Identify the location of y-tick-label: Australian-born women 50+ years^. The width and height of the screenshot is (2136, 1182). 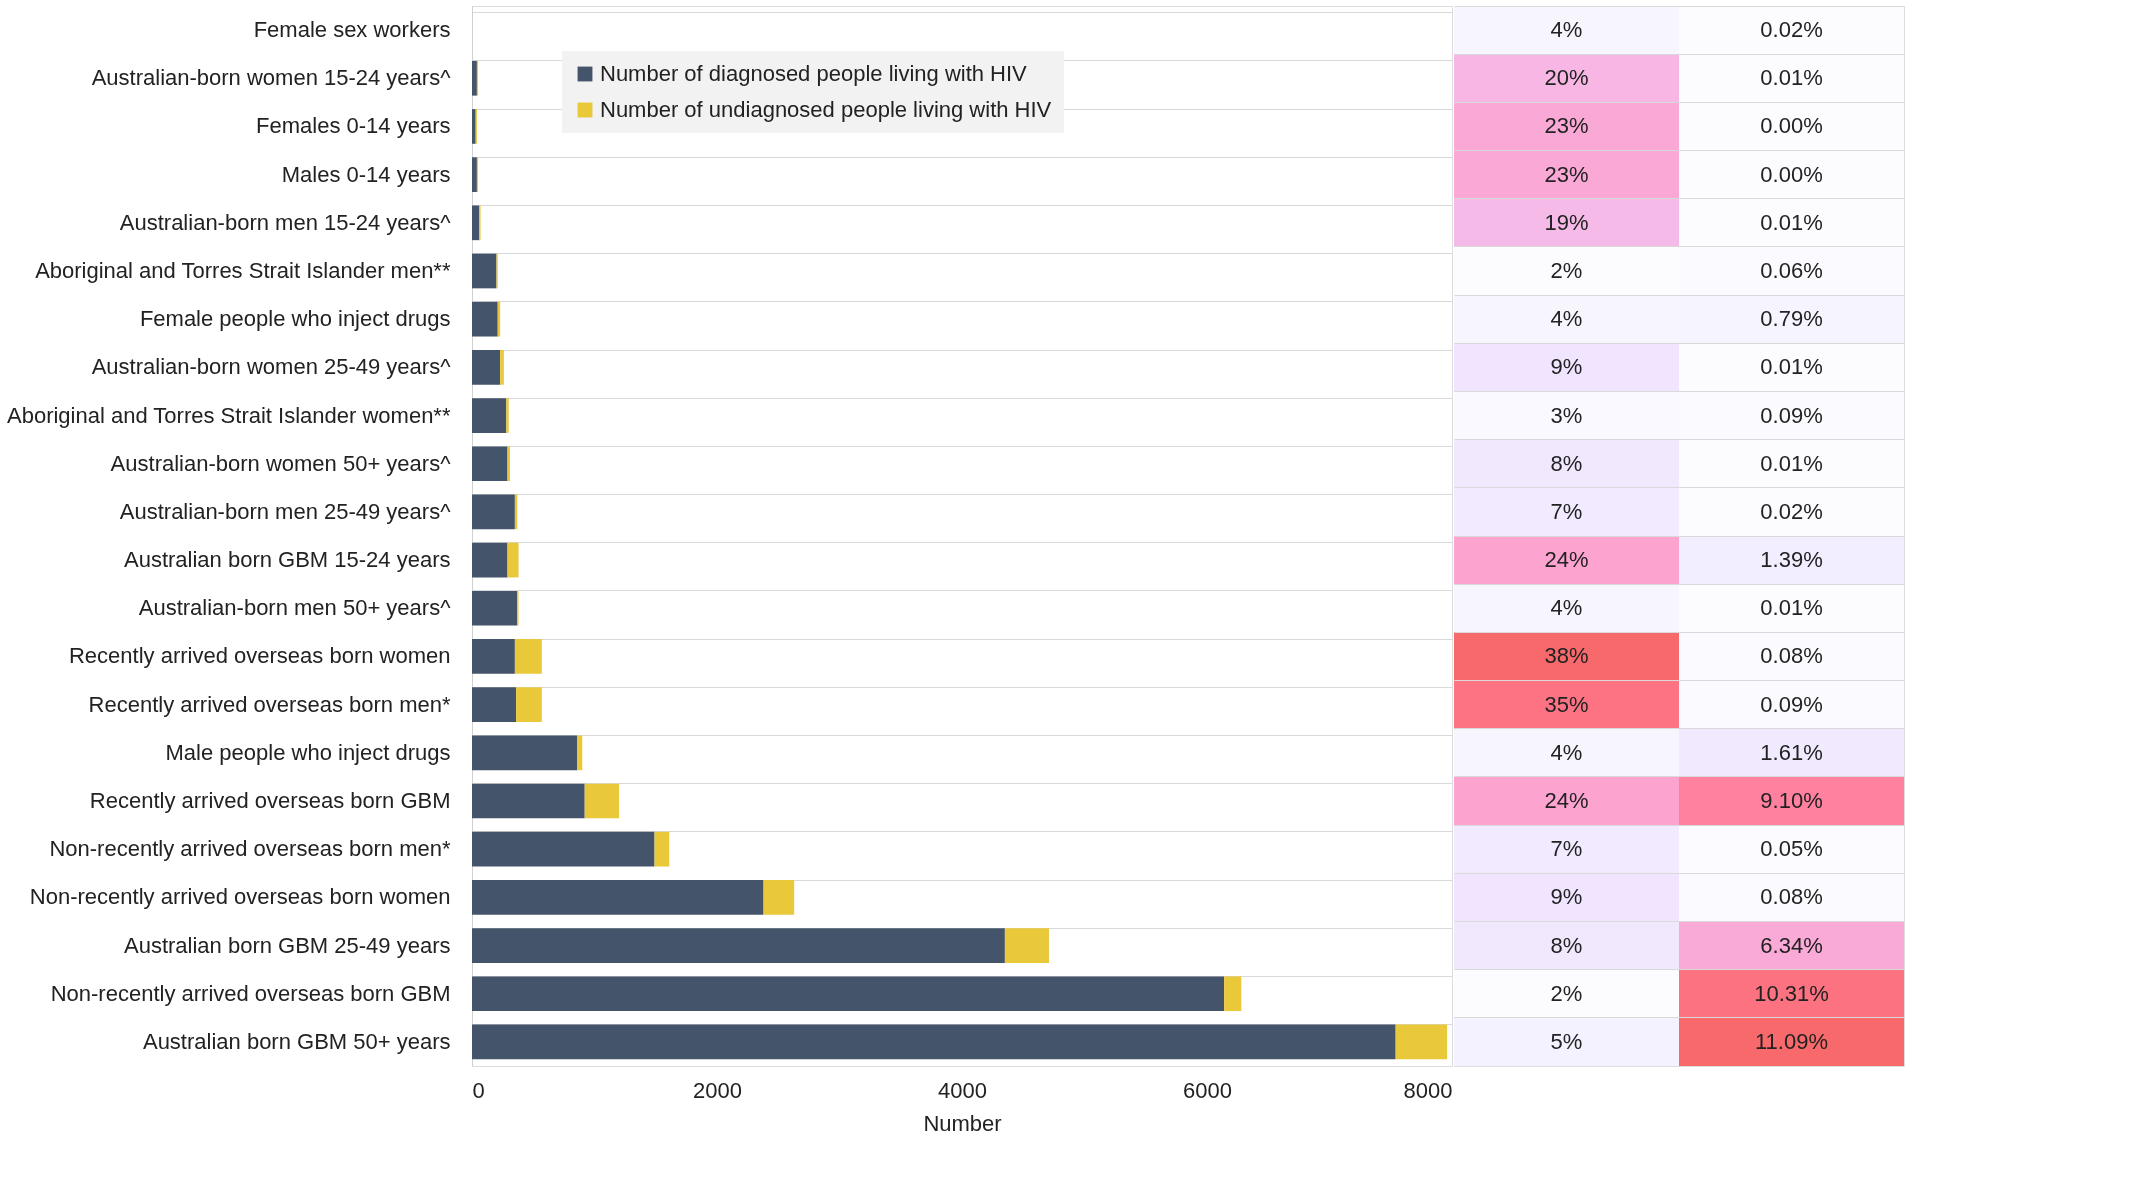
(281, 463).